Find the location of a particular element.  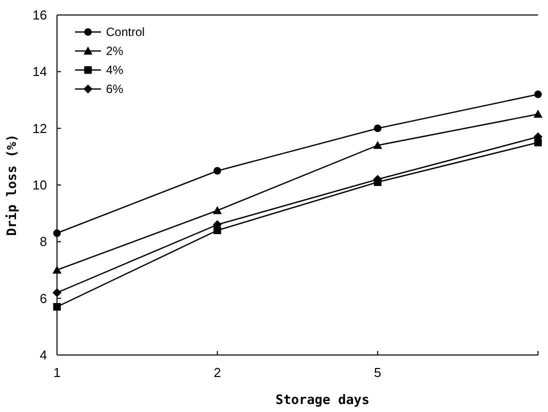

legend-label: 2% is located at coordinates (115, 51).